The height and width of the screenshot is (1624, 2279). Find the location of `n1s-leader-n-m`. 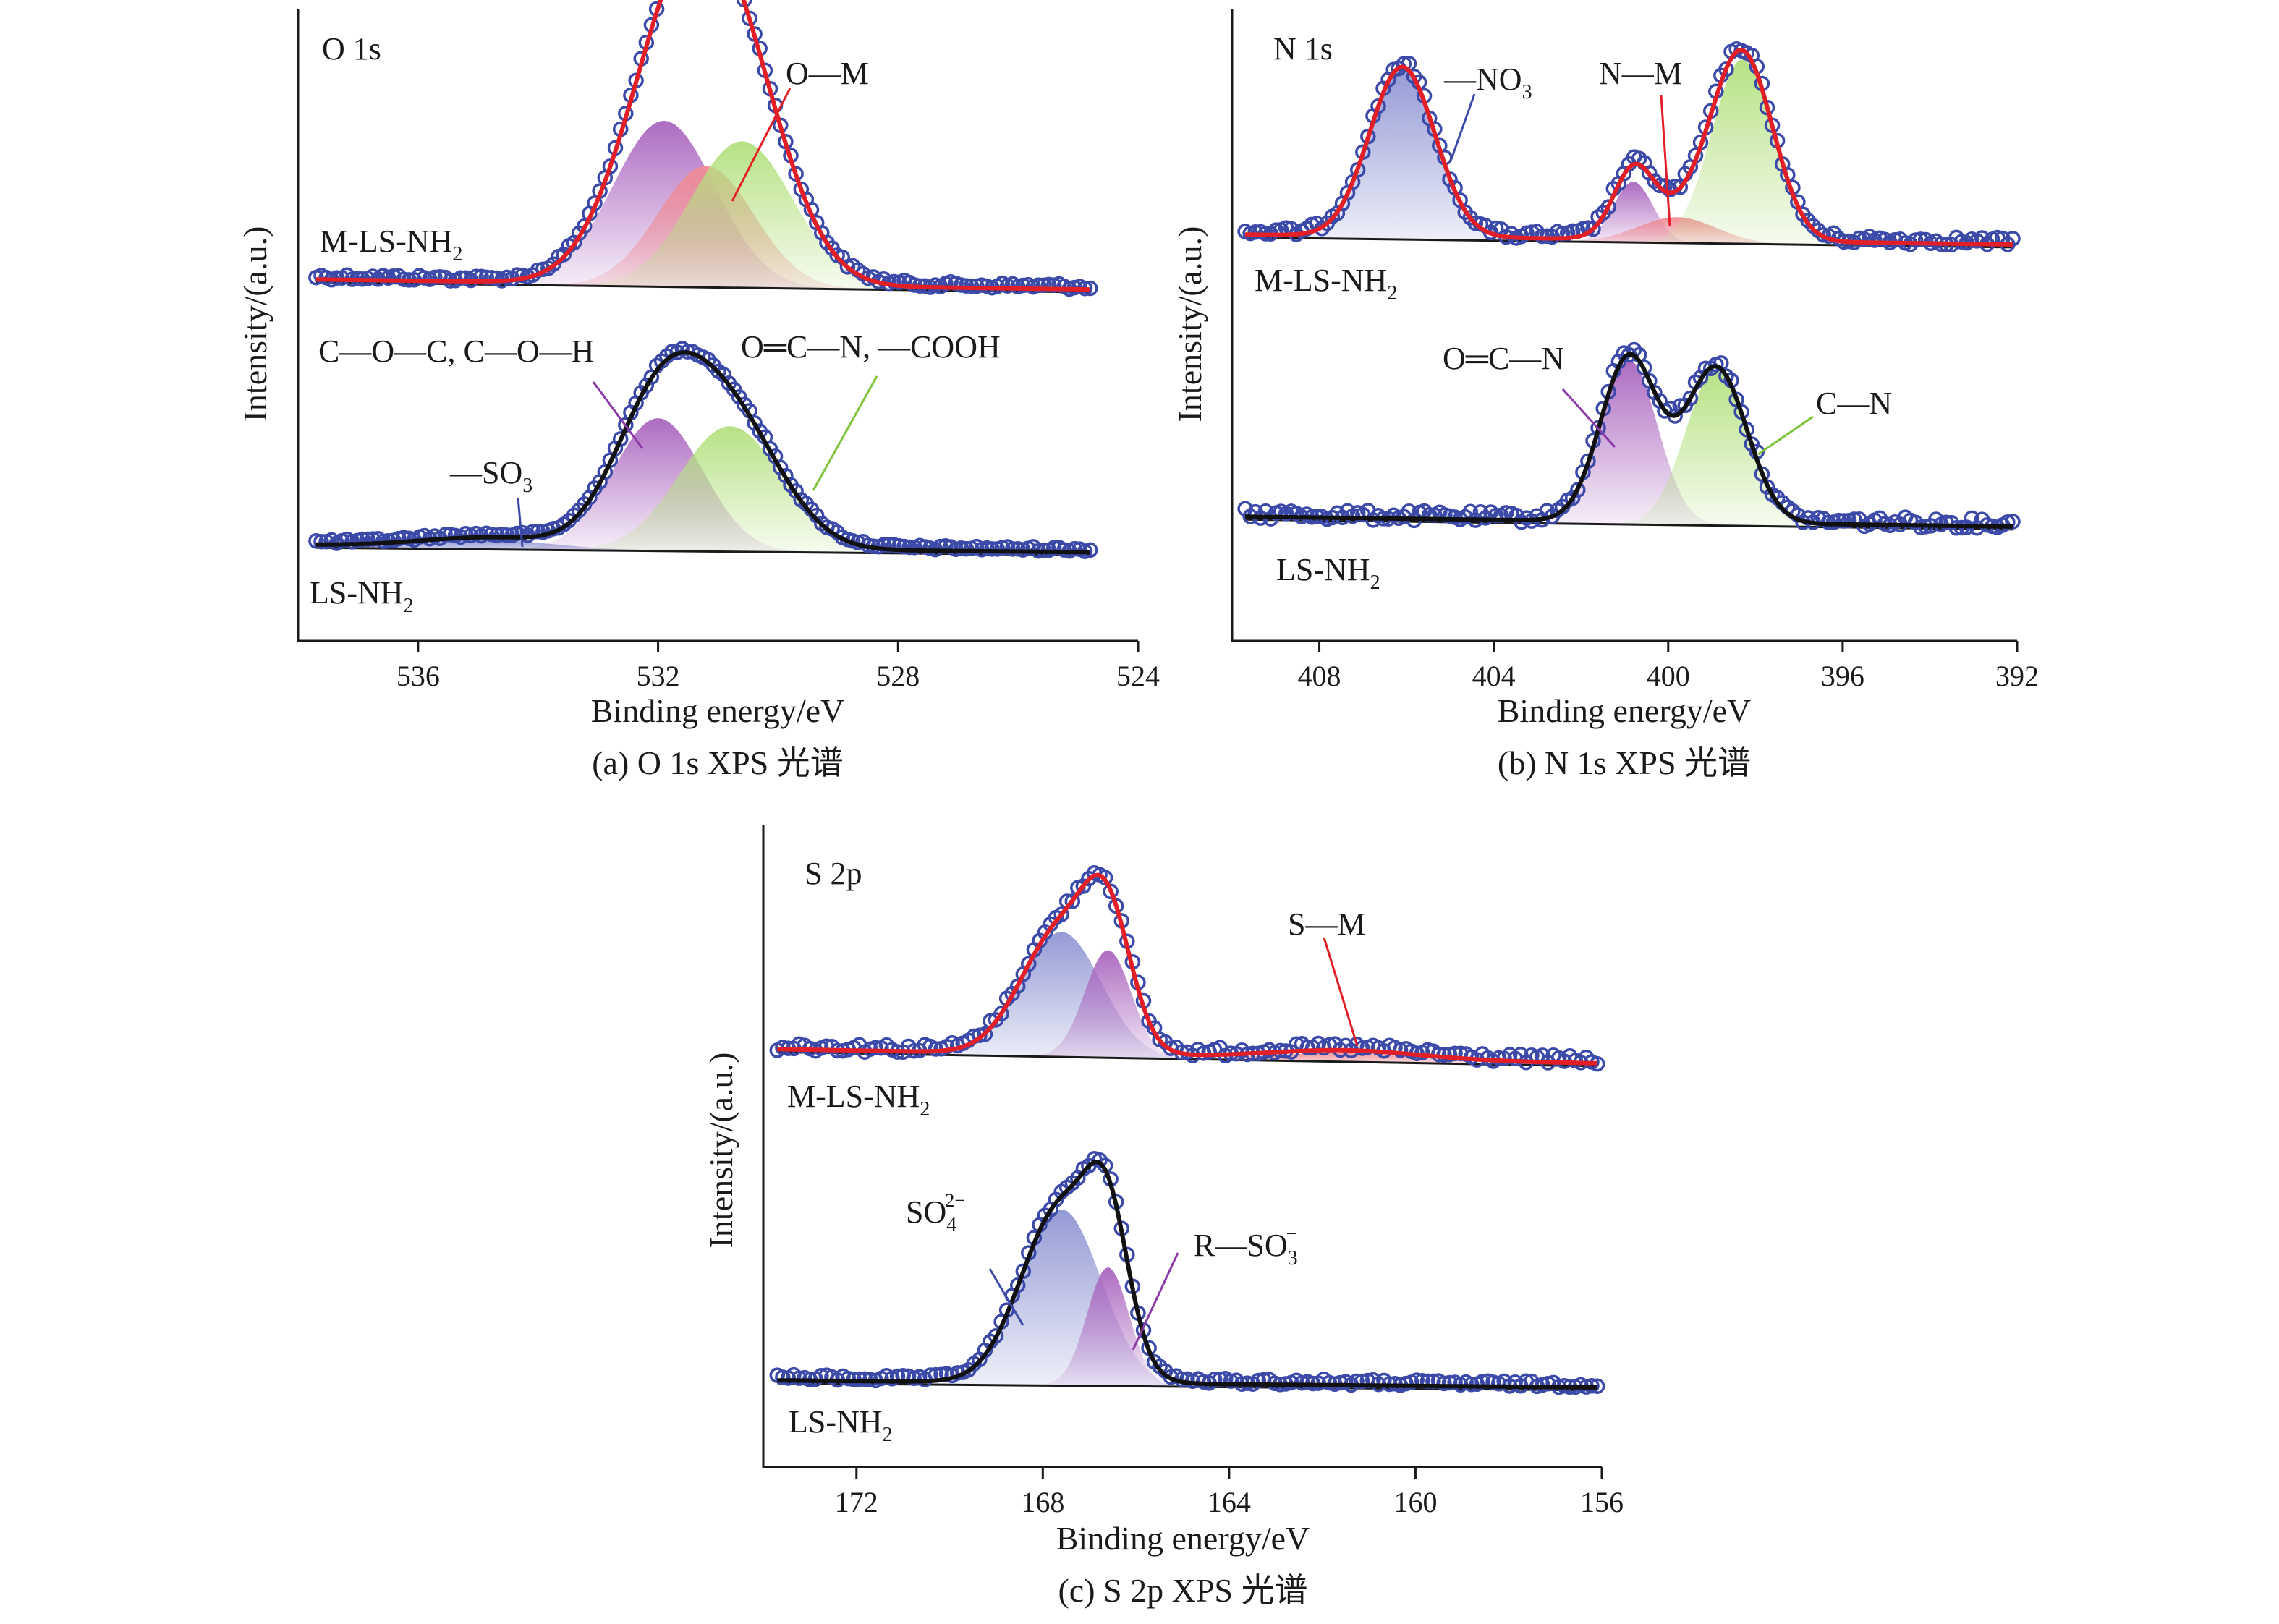

n1s-leader-n-m is located at coordinates (1665, 160).